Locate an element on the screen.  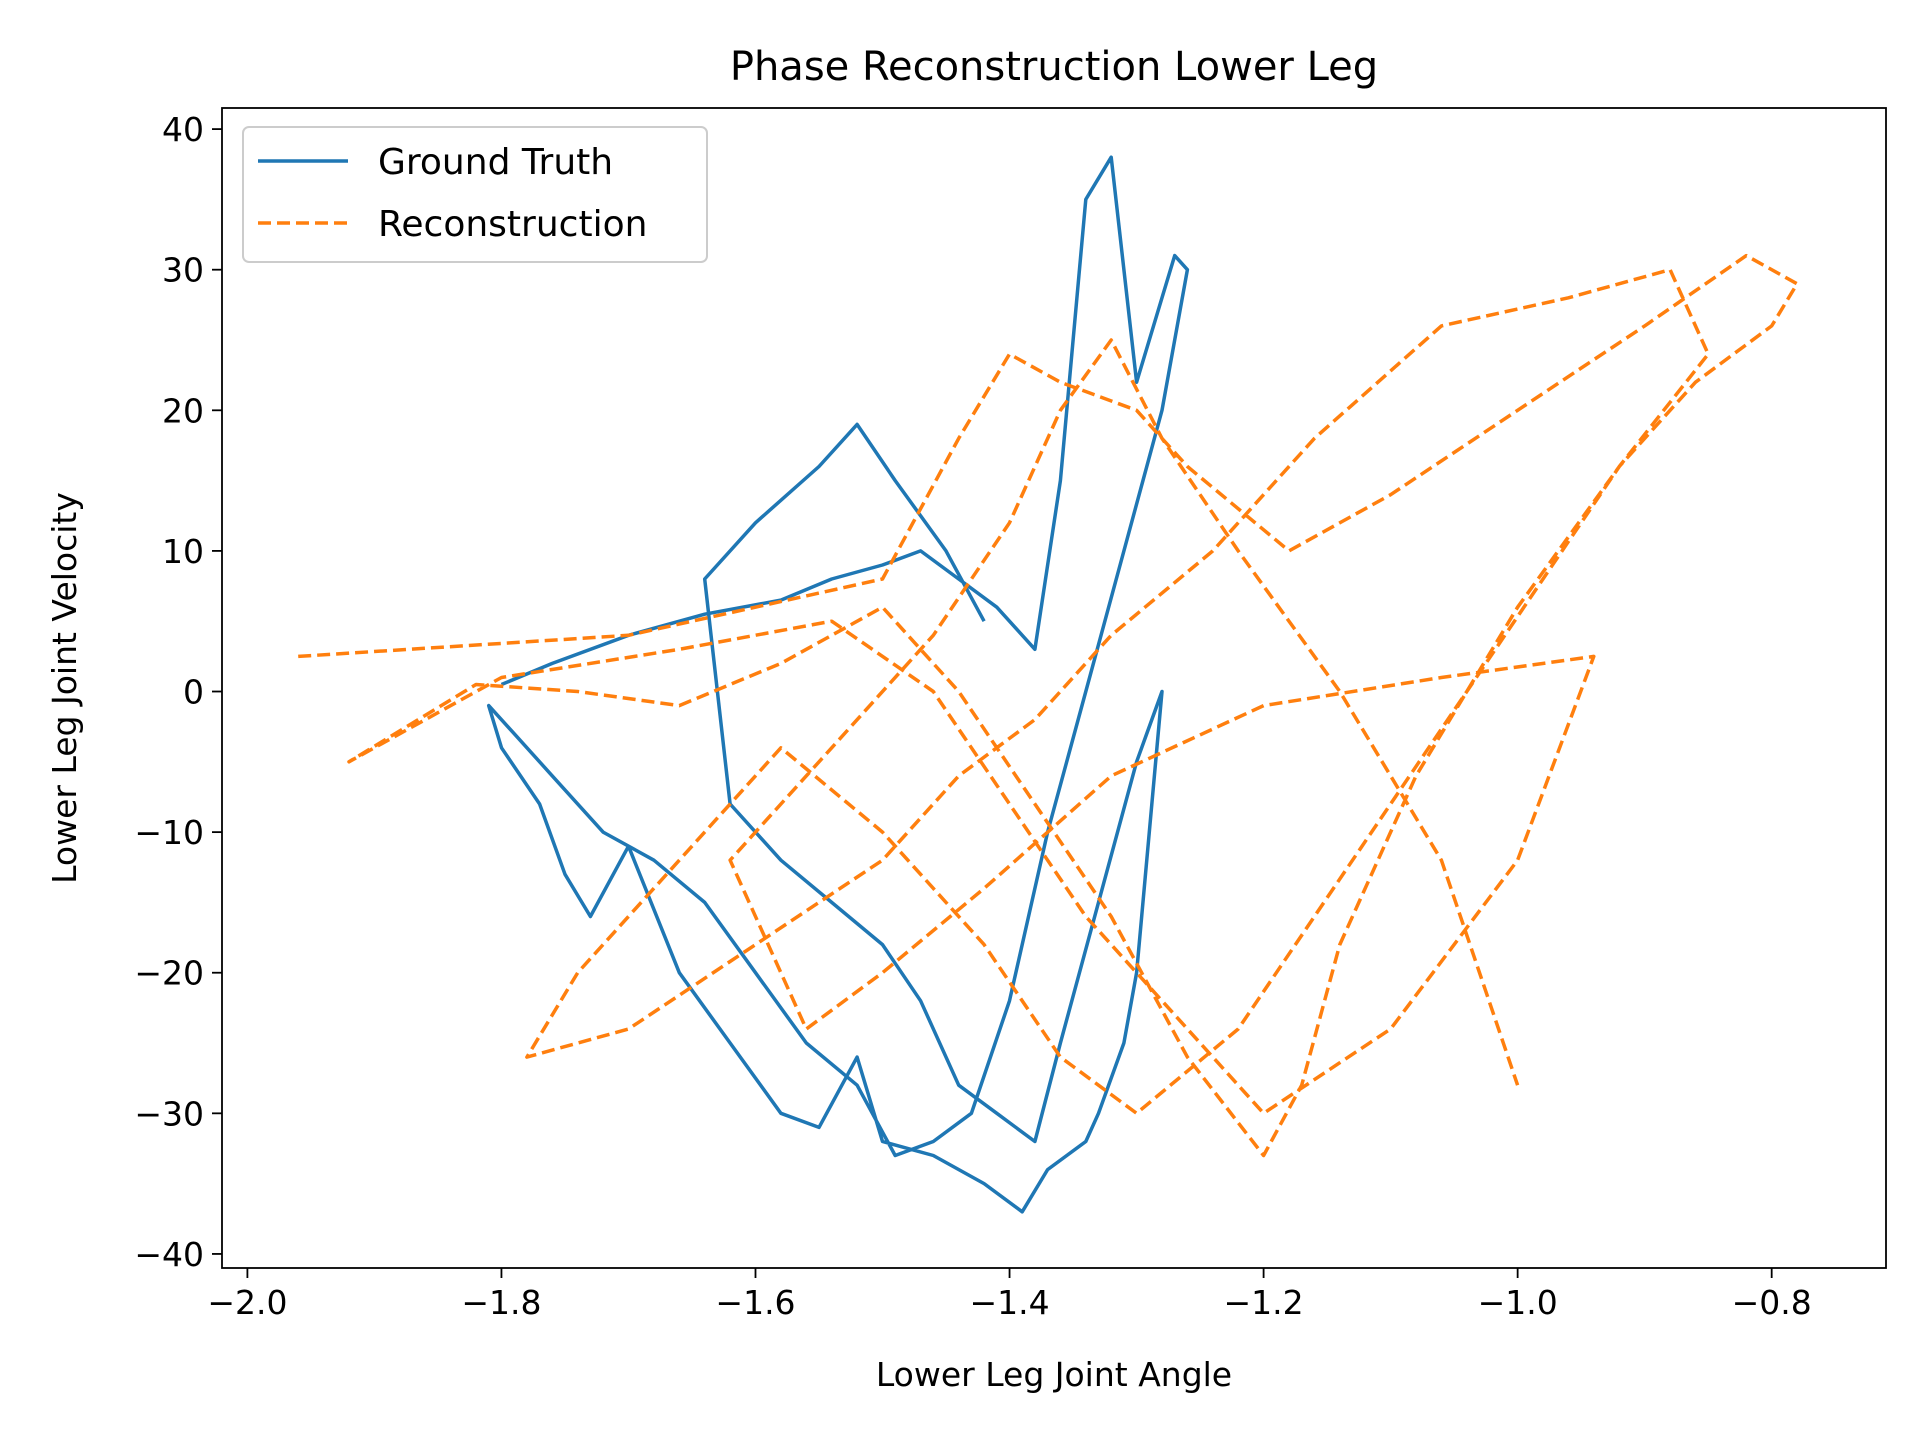
y-tick-label: −30 is located at coordinates (169, 1113).